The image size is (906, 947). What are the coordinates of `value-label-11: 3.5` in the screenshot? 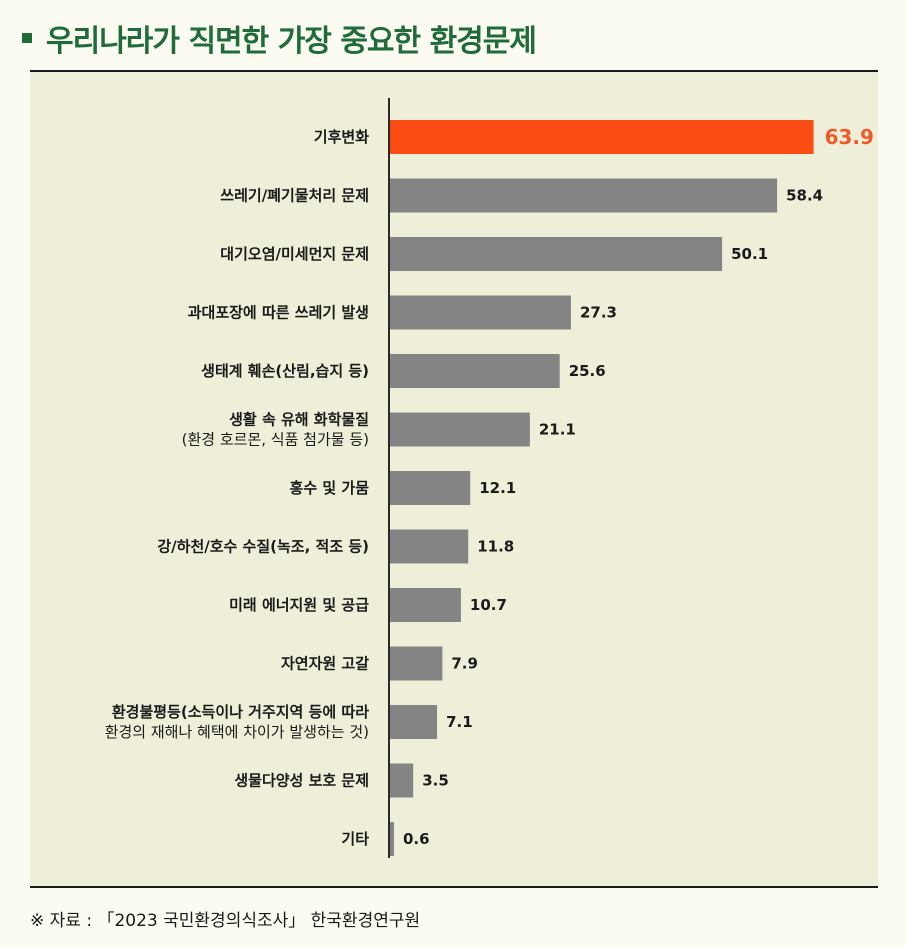 It's located at (435, 781).